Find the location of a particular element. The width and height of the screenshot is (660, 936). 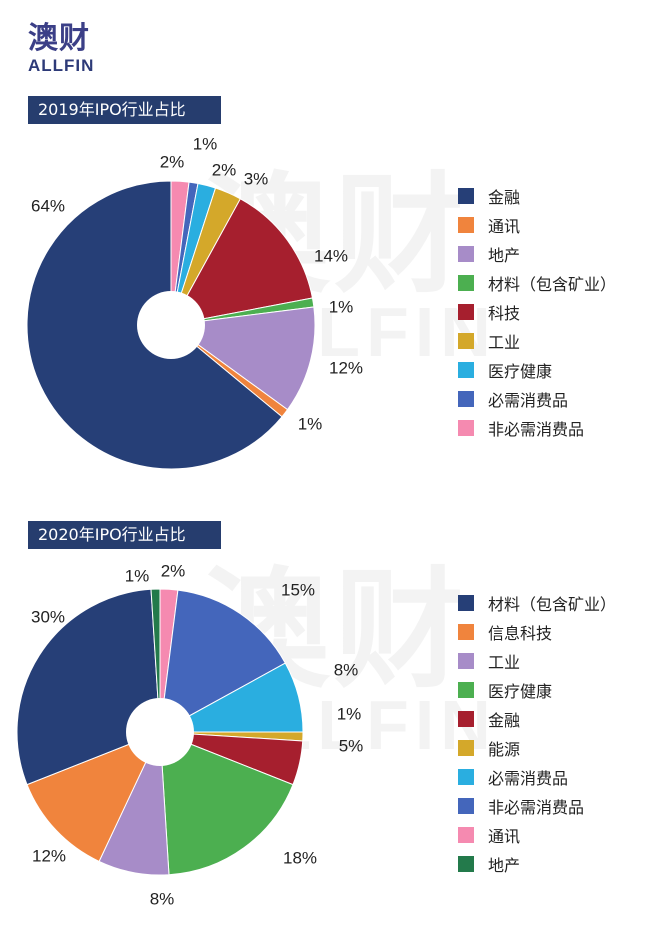

legend-label: 信息科技 is located at coordinates (520, 633).